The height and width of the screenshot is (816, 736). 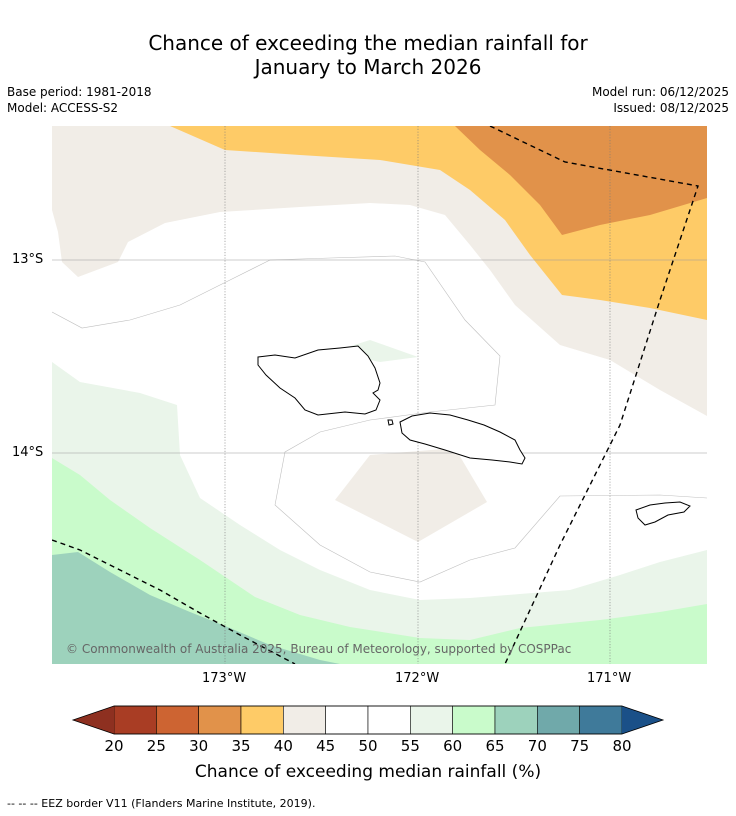 I want to click on colorbar-tick-label: 40, so click(x=283, y=746).